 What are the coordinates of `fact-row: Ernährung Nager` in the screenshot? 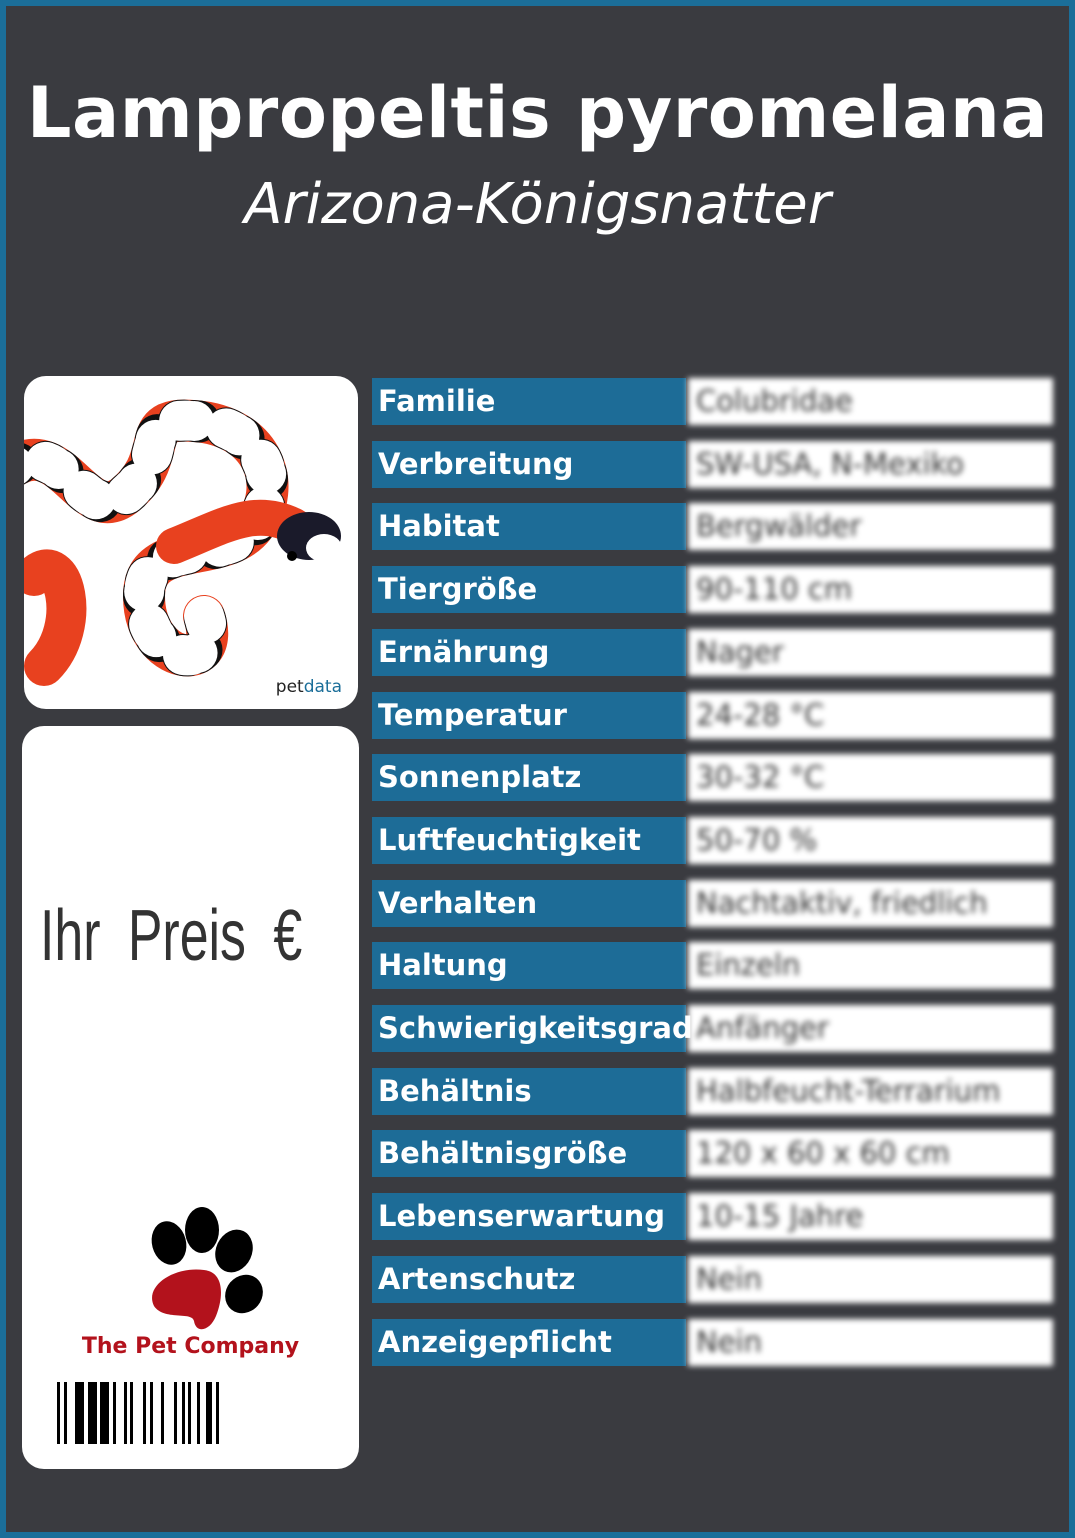 It's located at (712, 652).